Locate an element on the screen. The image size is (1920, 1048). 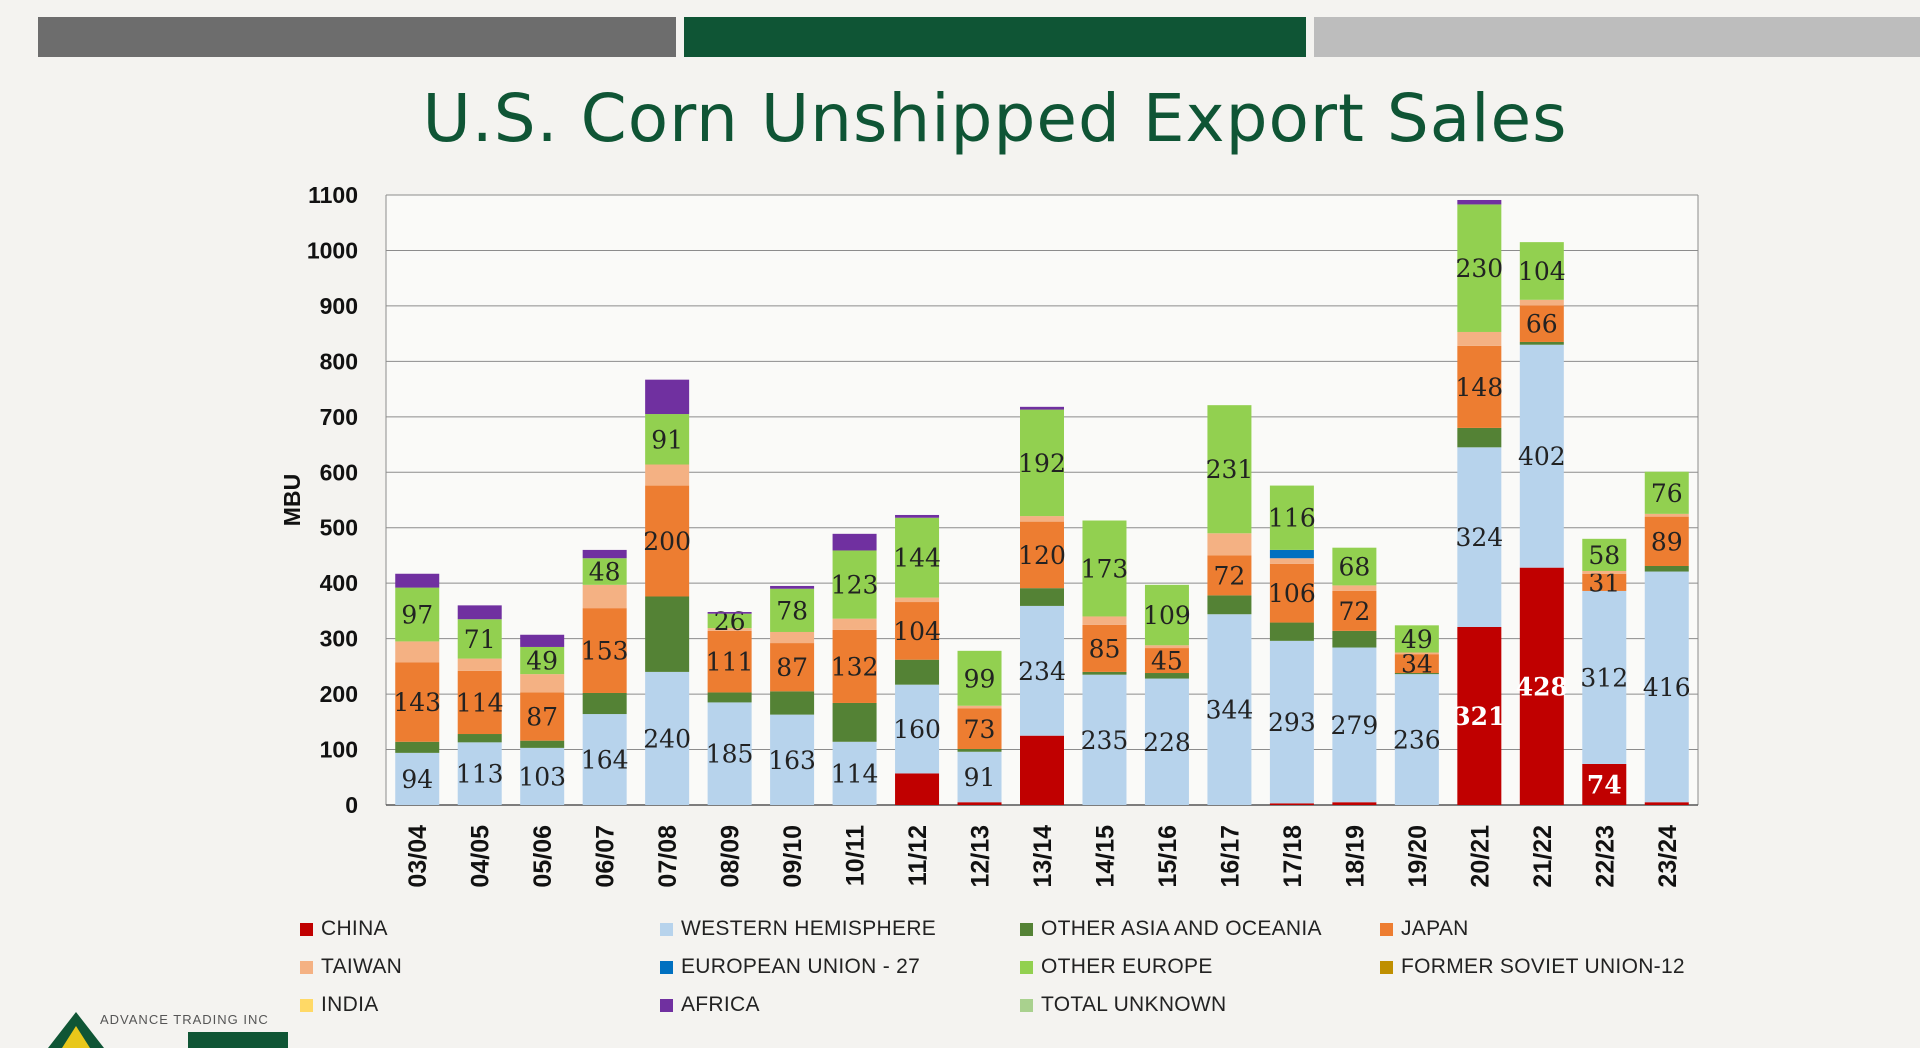
data-label: 185 is located at coordinates (730, 754).